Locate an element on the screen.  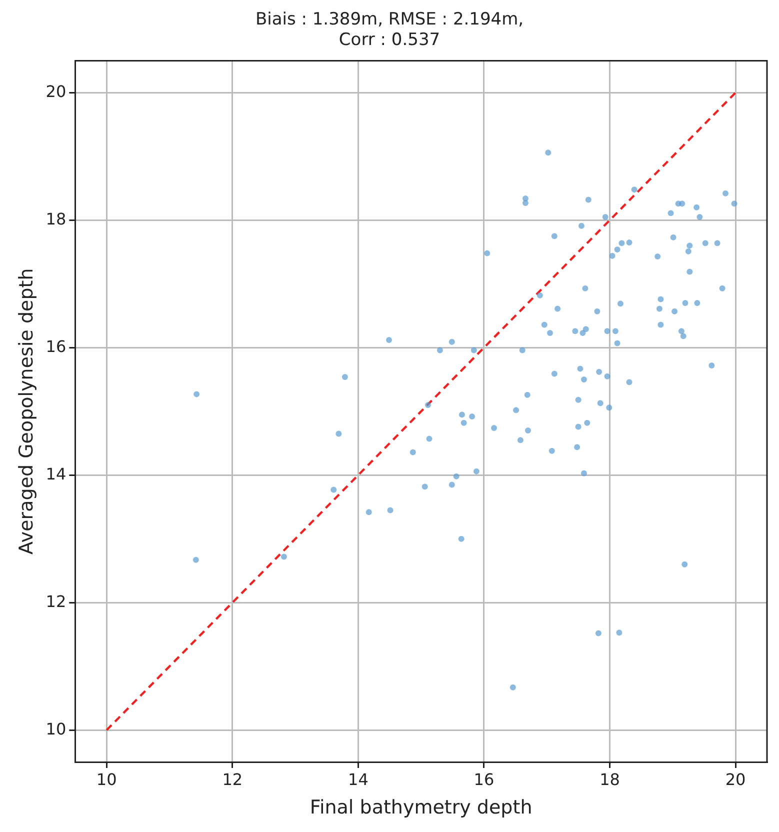
y-axis-title: Averaged Geopolynesie depth is located at coordinates (26, 411).